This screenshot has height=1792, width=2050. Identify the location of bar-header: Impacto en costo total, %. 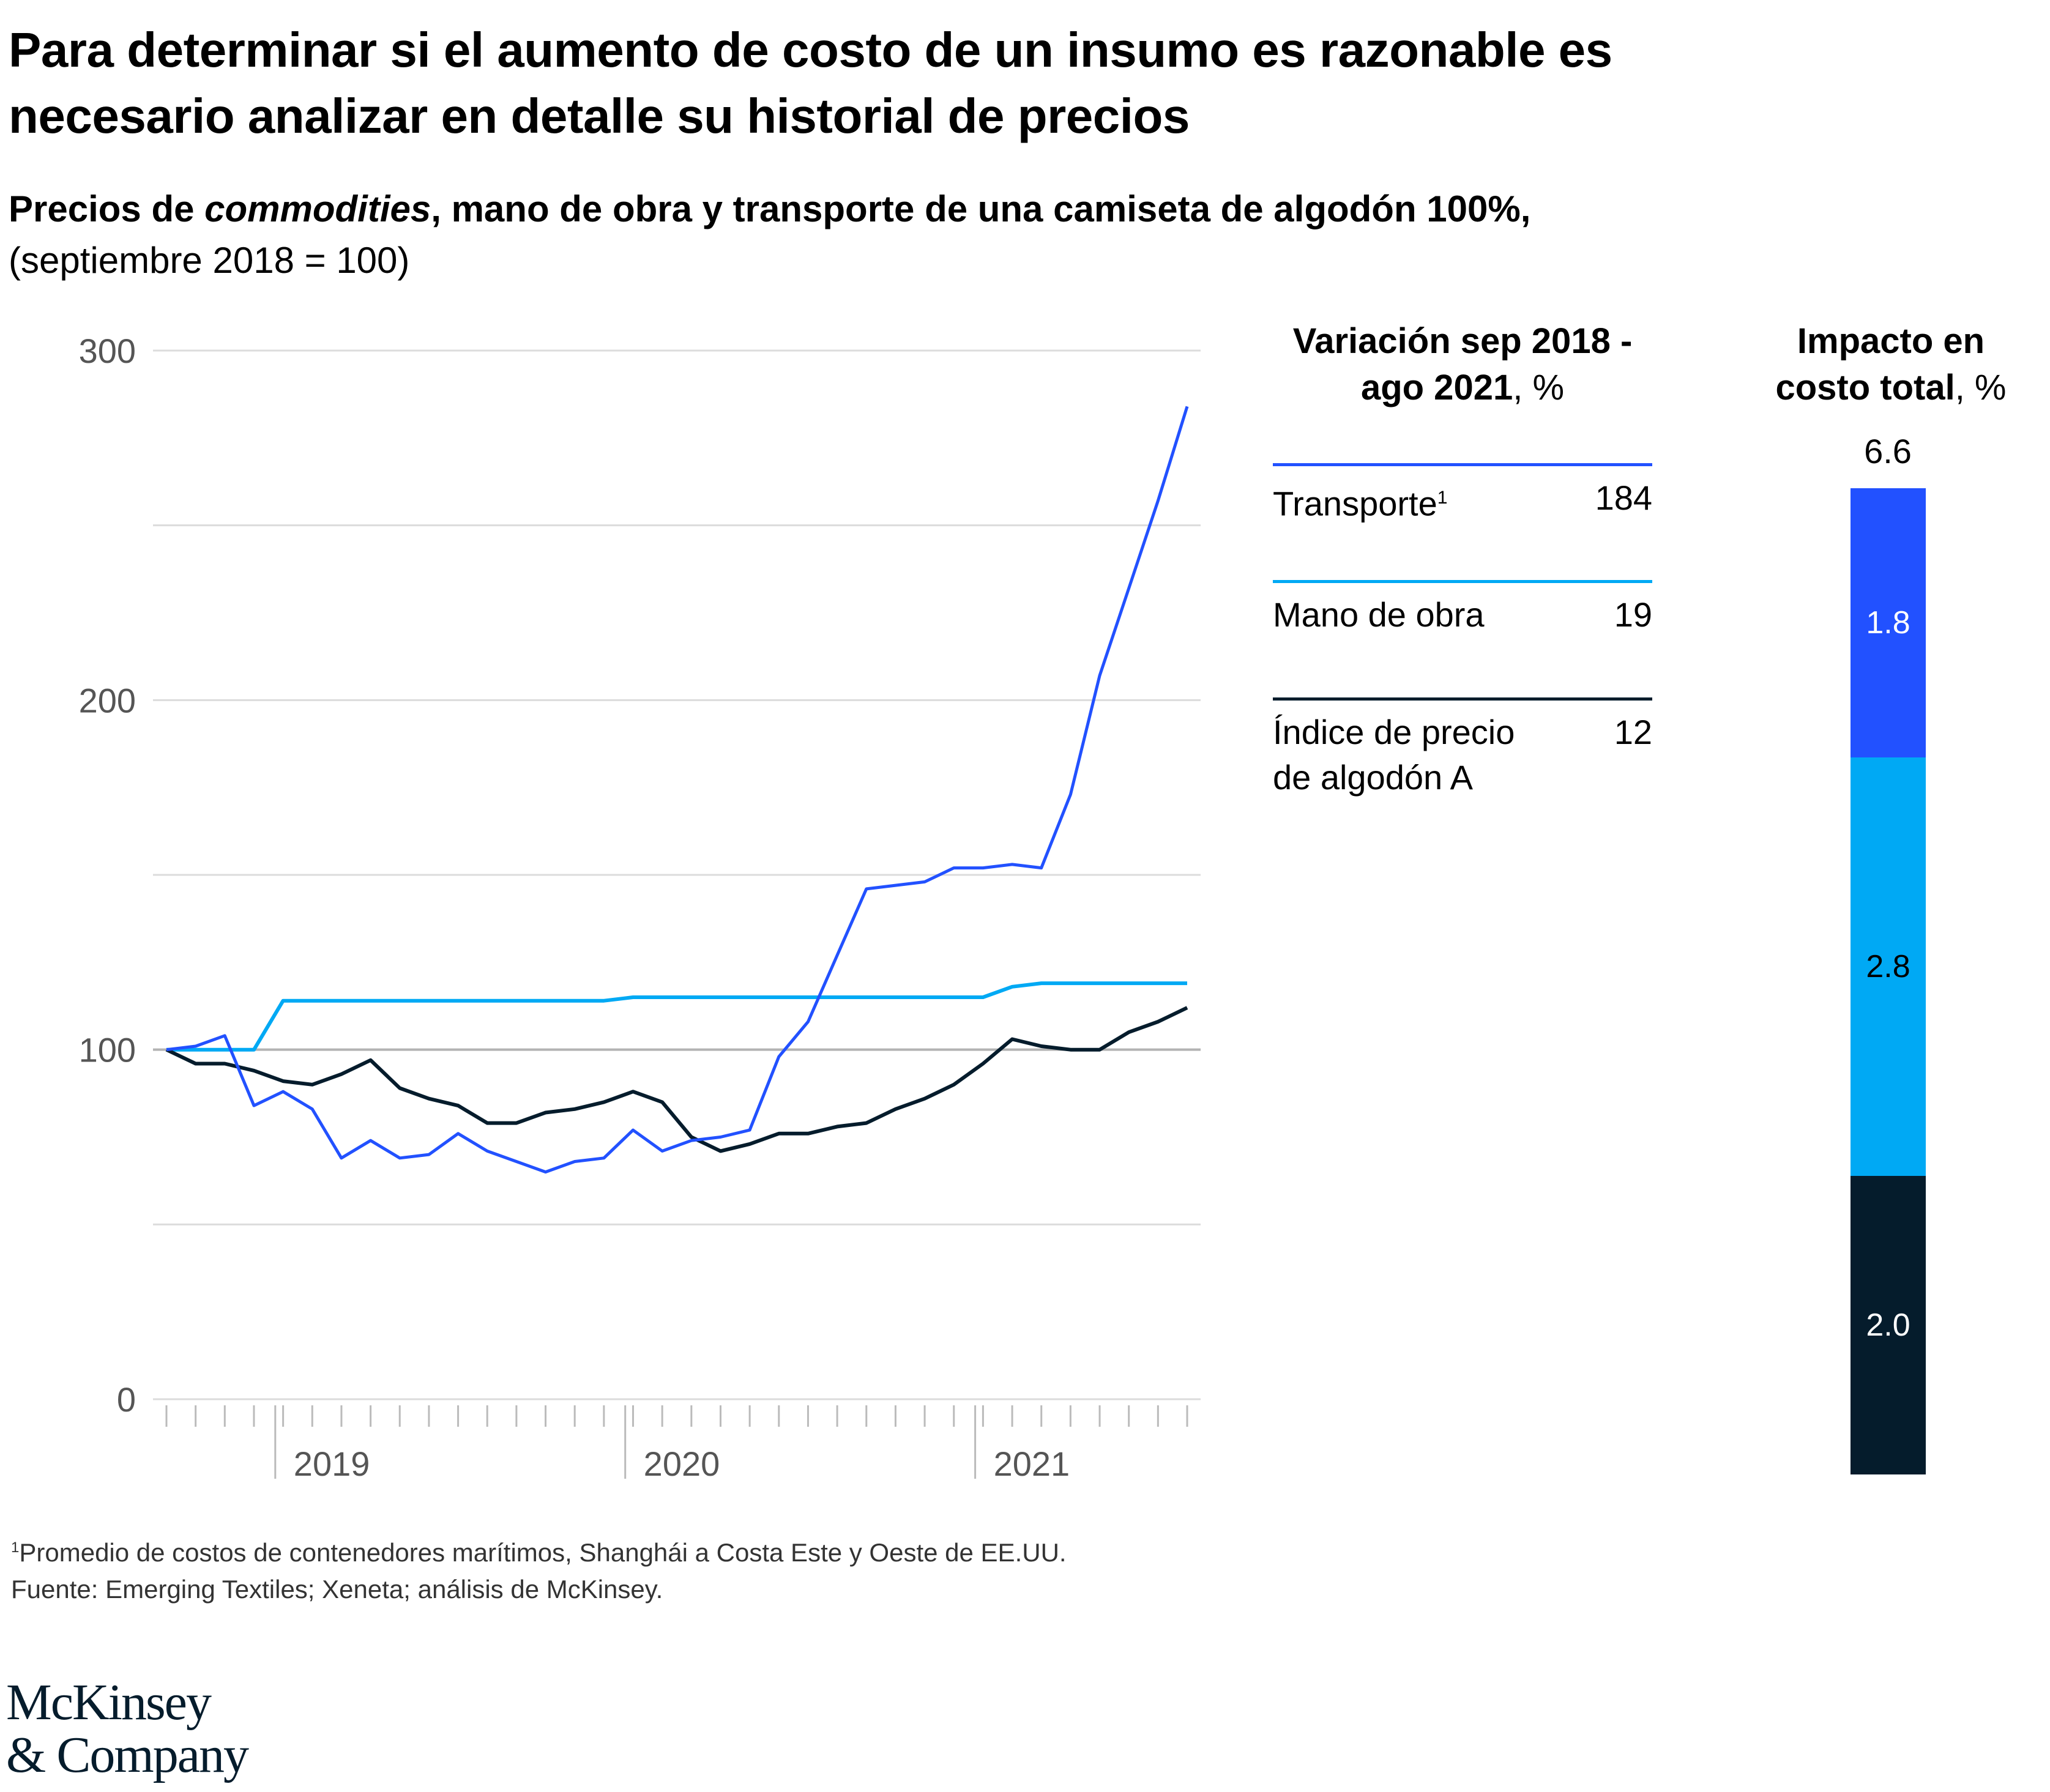
(1891, 364).